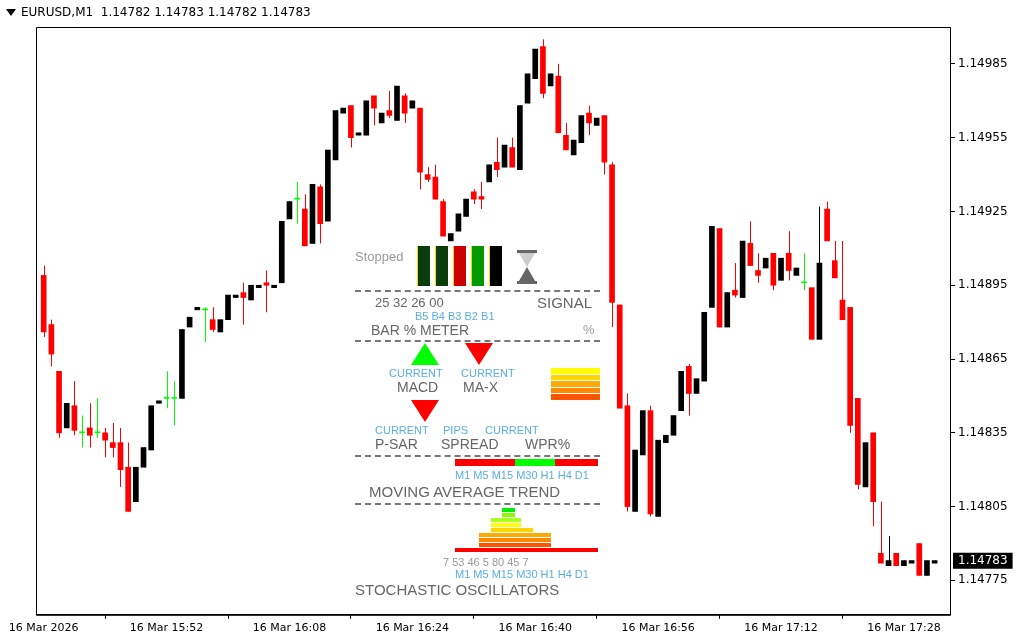 Image resolution: width=1024 pixels, height=640 pixels. I want to click on annotation: MOVING AVERAGE TREND, so click(465, 491).